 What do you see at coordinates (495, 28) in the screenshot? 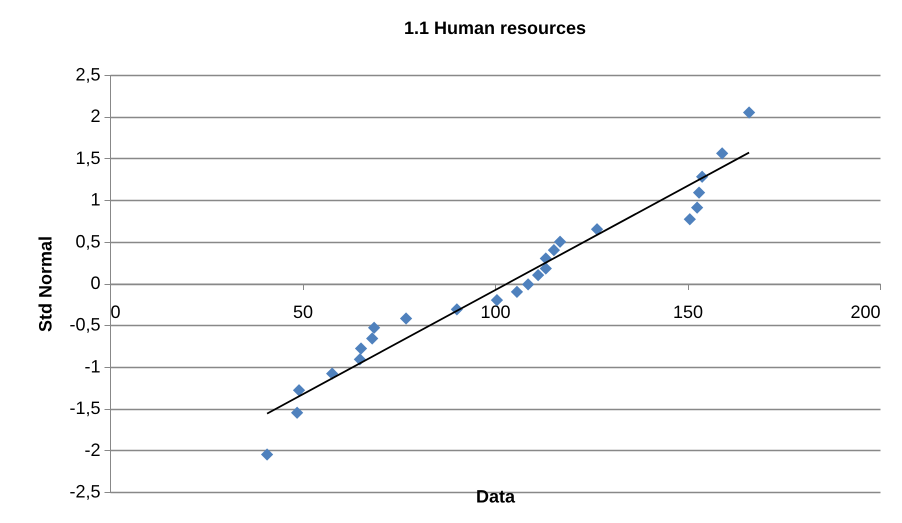
I see `chart-title: 1.1 Human resources` at bounding box center [495, 28].